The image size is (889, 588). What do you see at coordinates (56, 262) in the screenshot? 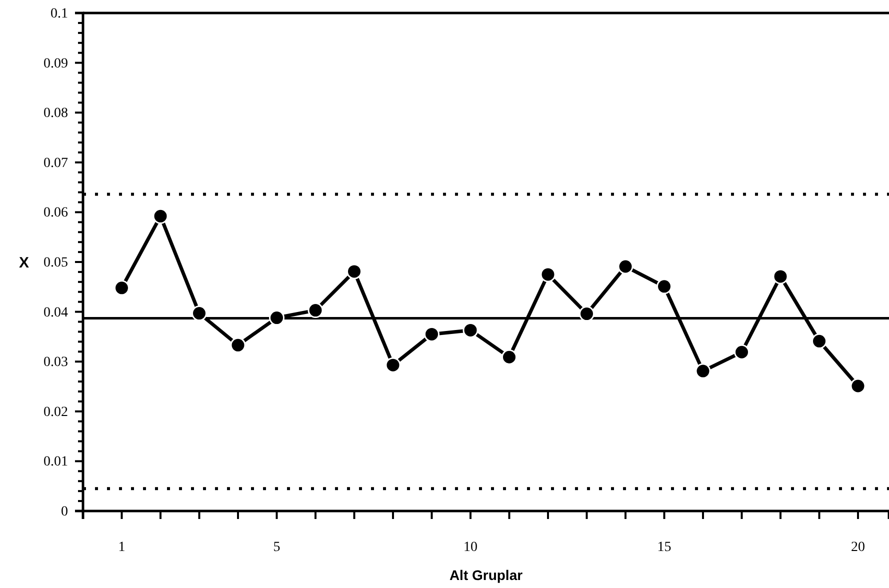
I see `y-tick-label: 0.05` at bounding box center [56, 262].